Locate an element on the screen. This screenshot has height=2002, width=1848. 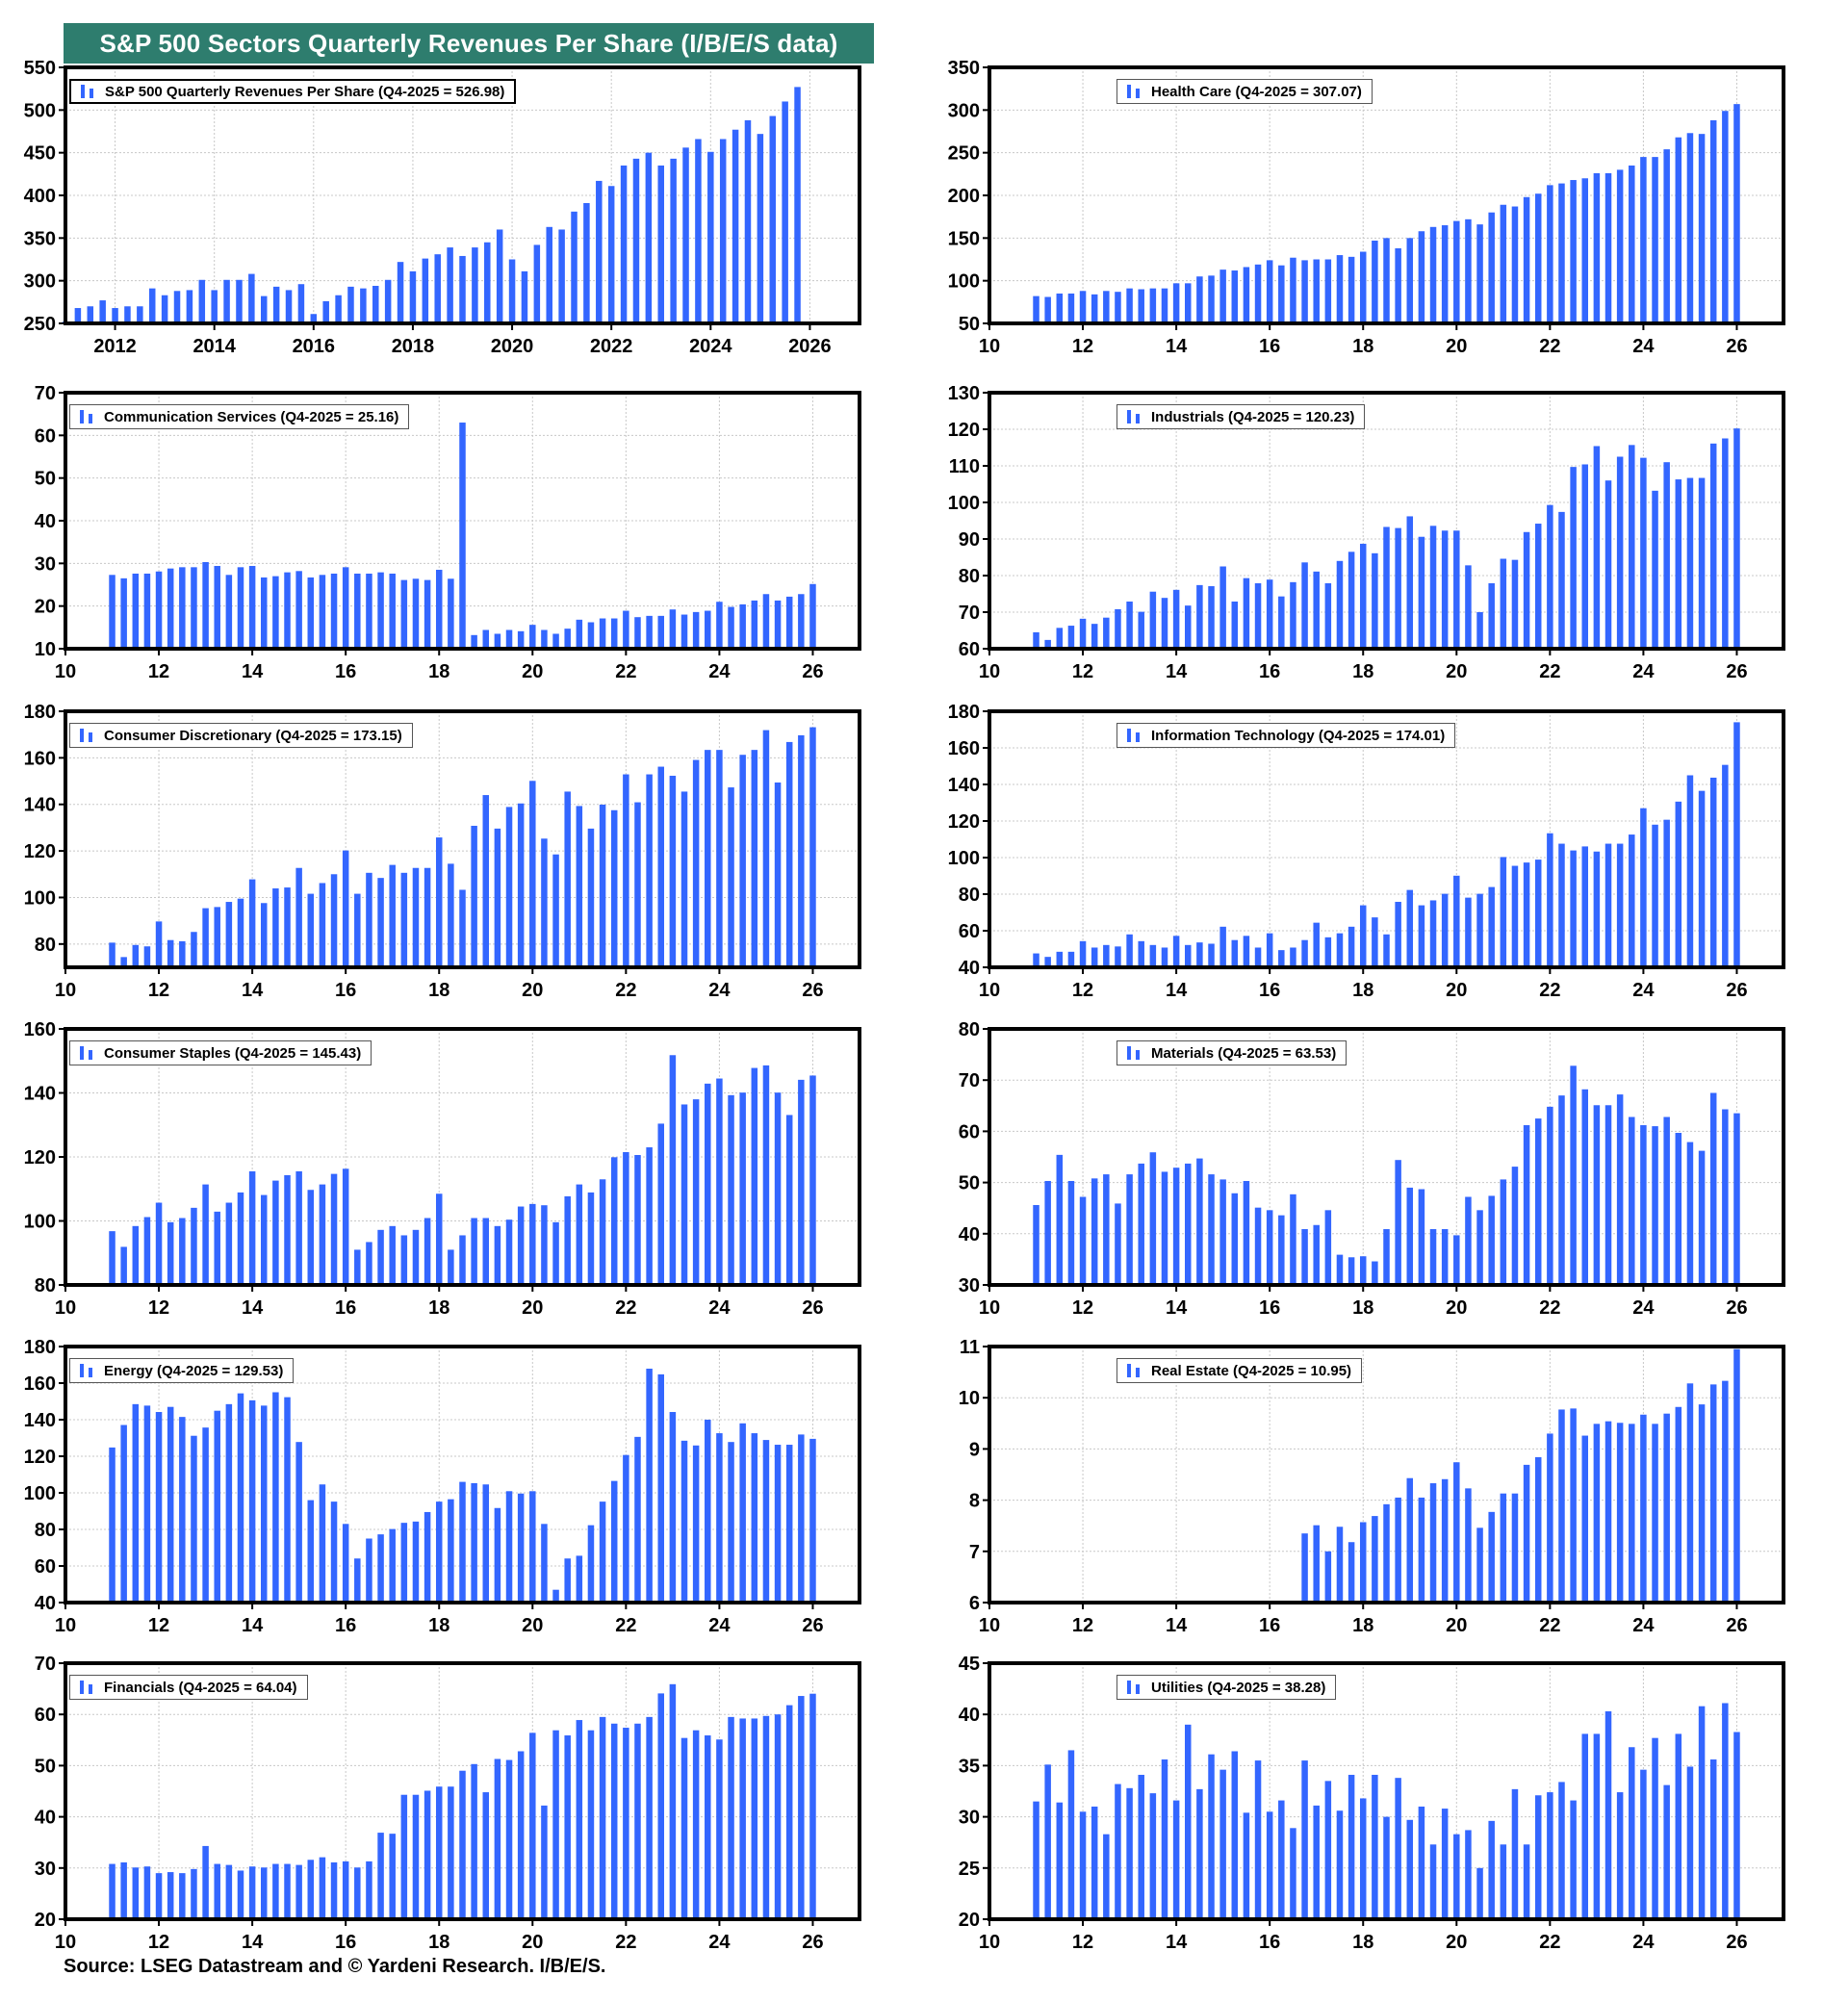
chart-consumer-staples: 80 100 120 140 160 10 12 14 16 18 20 22 24 26 is located at coordinates (442, 1169).